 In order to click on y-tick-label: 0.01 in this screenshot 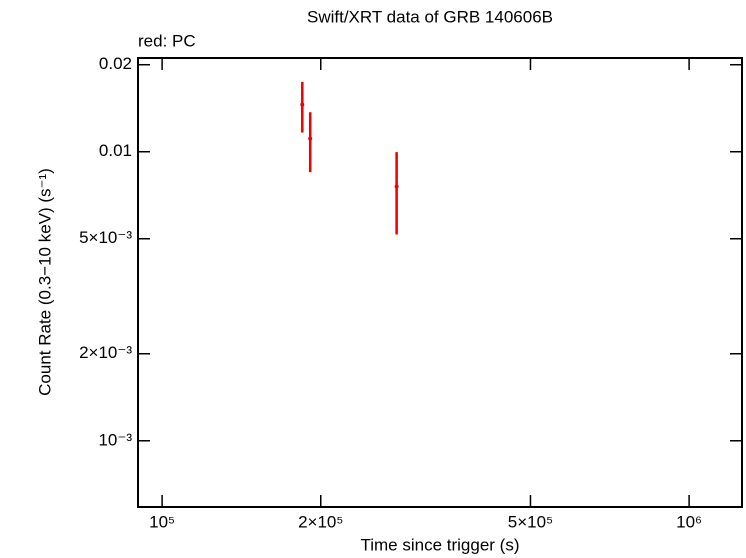, I will do `click(115, 150)`.